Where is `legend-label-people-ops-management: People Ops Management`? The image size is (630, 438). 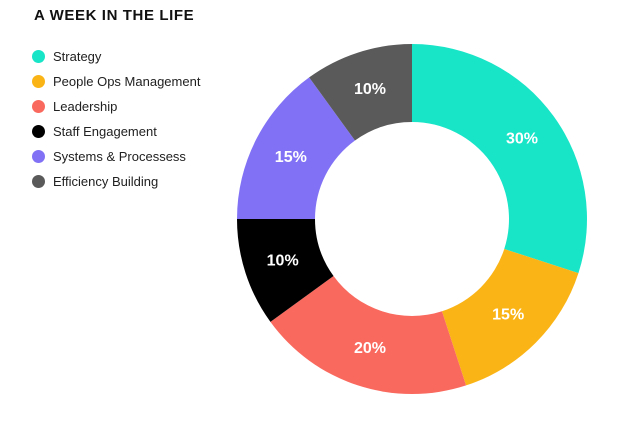
legend-label-people-ops-management: People Ops Management is located at coordinates (127, 81).